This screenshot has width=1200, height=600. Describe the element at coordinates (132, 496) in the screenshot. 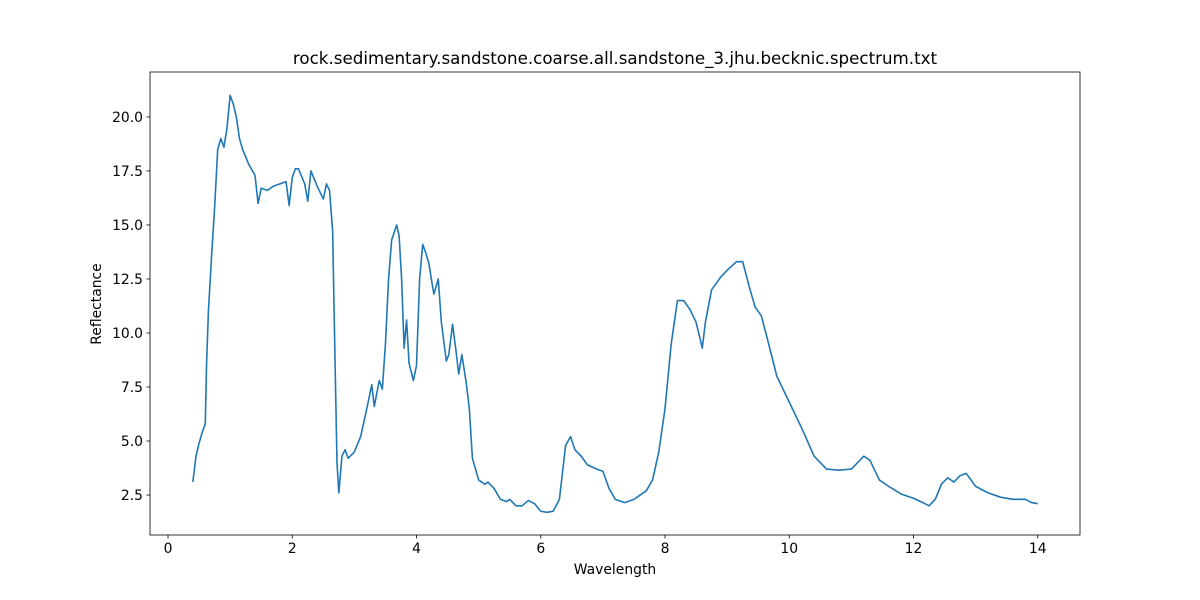

I see `y-tick-label: 2.5` at that location.